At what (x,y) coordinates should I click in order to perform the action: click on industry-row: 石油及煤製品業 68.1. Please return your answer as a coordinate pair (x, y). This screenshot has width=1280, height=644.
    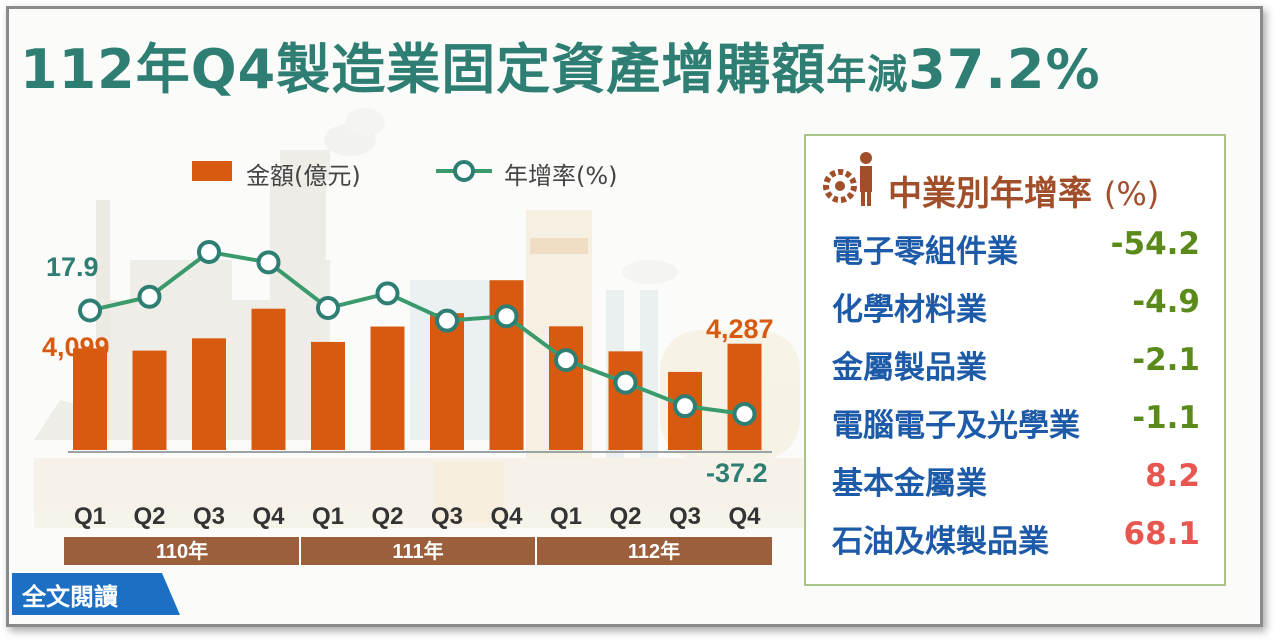
    Looking at the image, I should click on (1022, 541).